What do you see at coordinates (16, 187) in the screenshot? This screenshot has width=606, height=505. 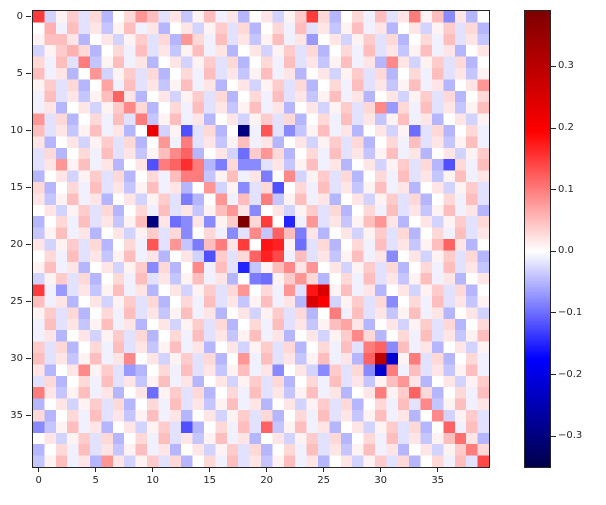 I see `y-tick-label: 15` at bounding box center [16, 187].